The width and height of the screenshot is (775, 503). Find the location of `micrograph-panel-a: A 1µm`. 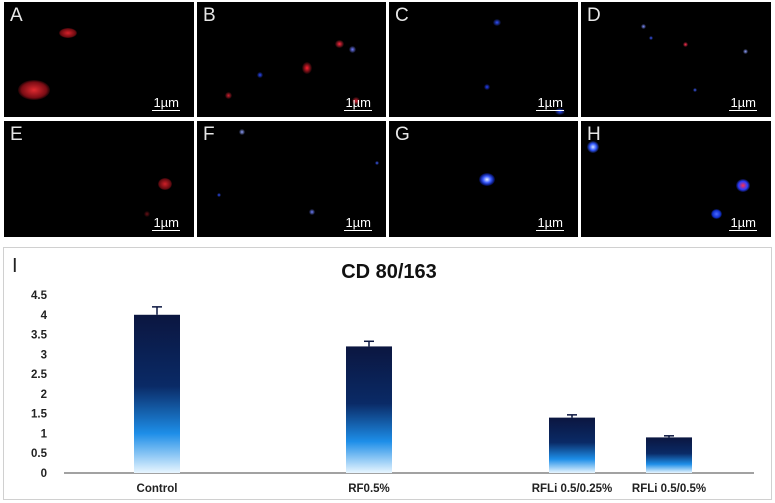

micrograph-panel-a: A 1µm is located at coordinates (99, 59).